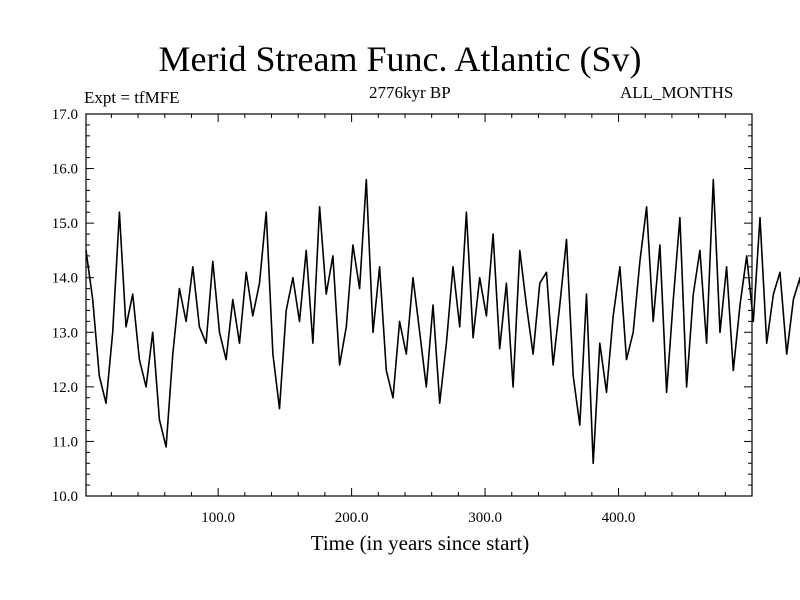 Image resolution: width=800 pixels, height=600 pixels. What do you see at coordinates (619, 518) in the screenshot?
I see `x-tick-label: 400.0` at bounding box center [619, 518].